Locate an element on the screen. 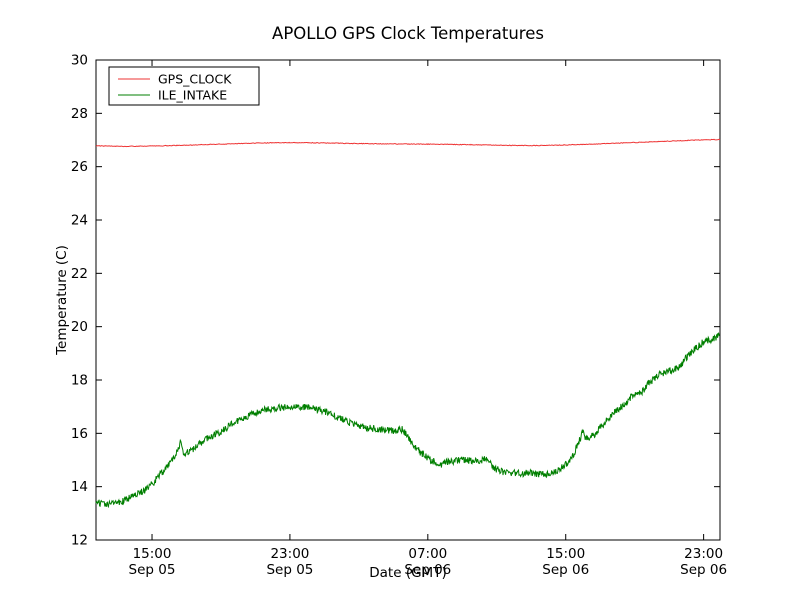 Image resolution: width=800 pixels, height=600 pixels. x-axis-label: Date (GMT) is located at coordinates (408, 573).